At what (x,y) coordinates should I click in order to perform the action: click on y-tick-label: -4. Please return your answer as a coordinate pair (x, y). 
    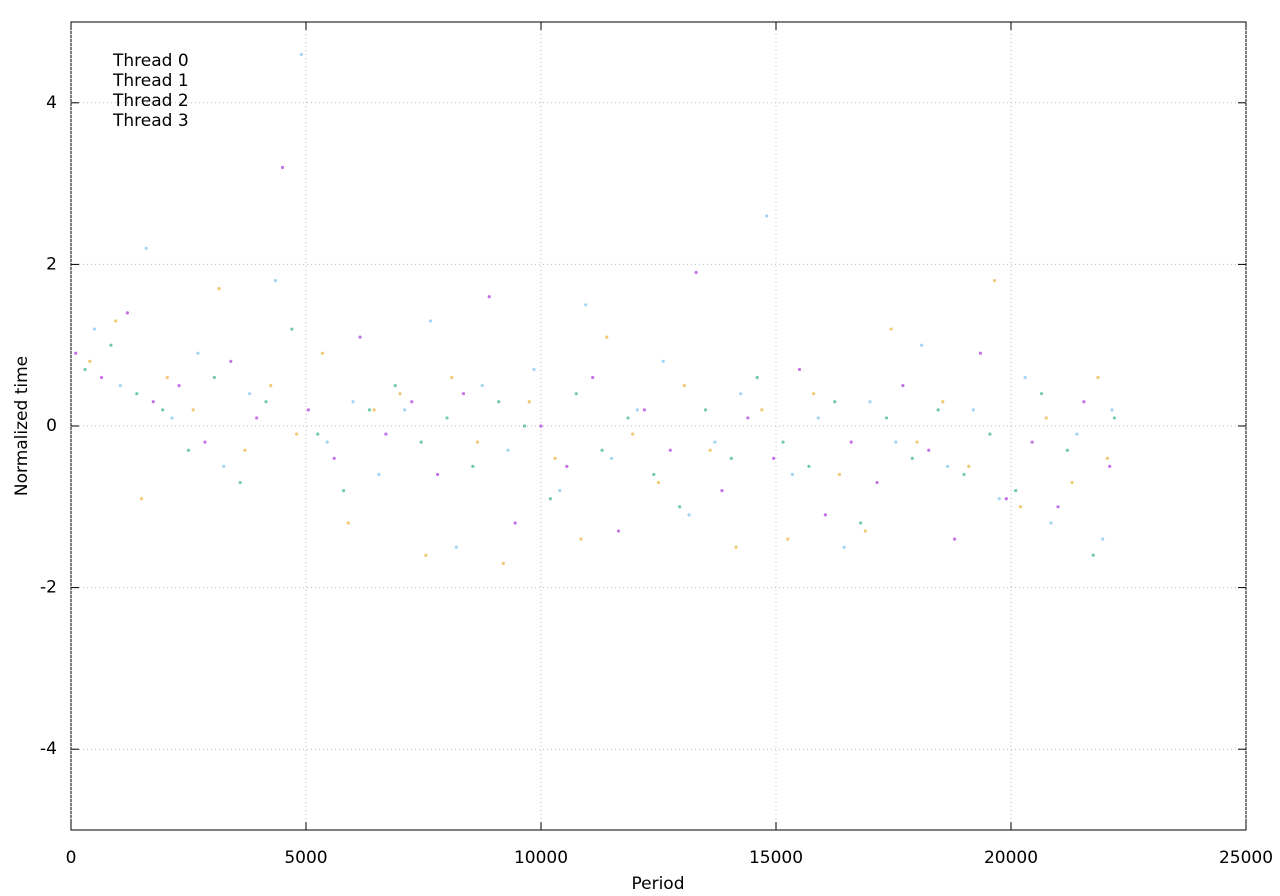
    Looking at the image, I should click on (48, 749).